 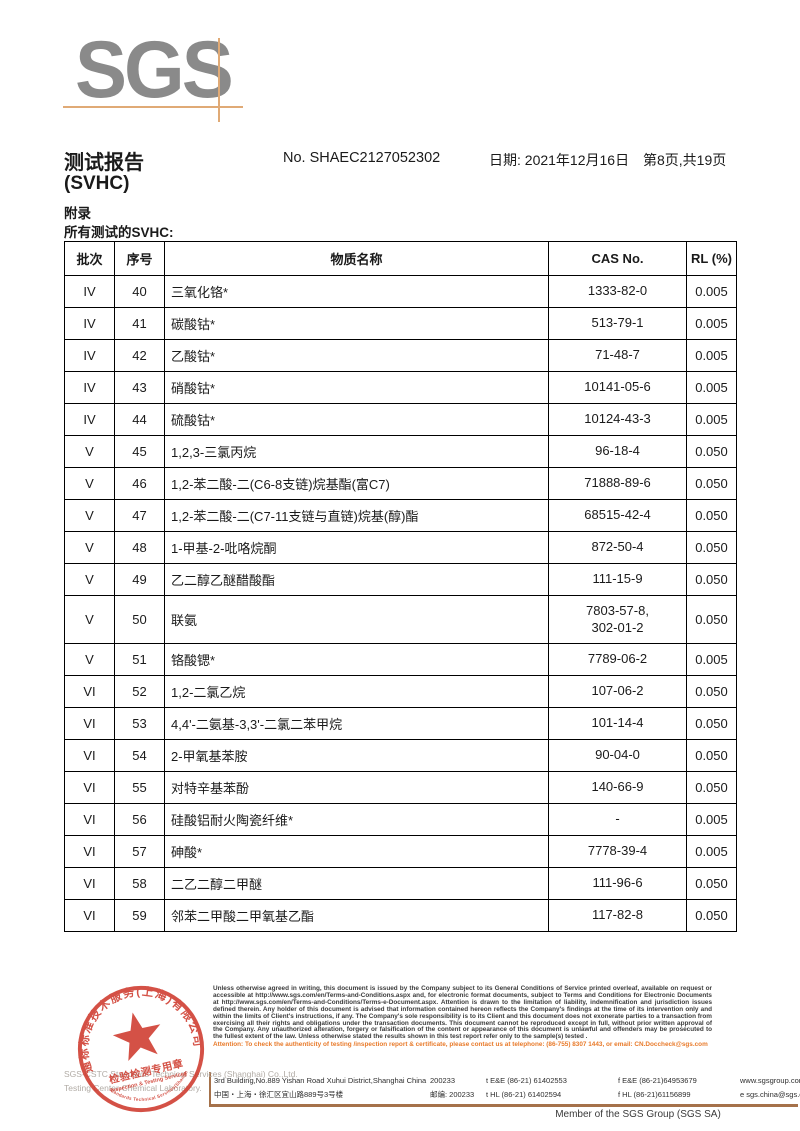 What do you see at coordinates (139, 883) in the screenshot?
I see `index-cell: 58` at bounding box center [139, 883].